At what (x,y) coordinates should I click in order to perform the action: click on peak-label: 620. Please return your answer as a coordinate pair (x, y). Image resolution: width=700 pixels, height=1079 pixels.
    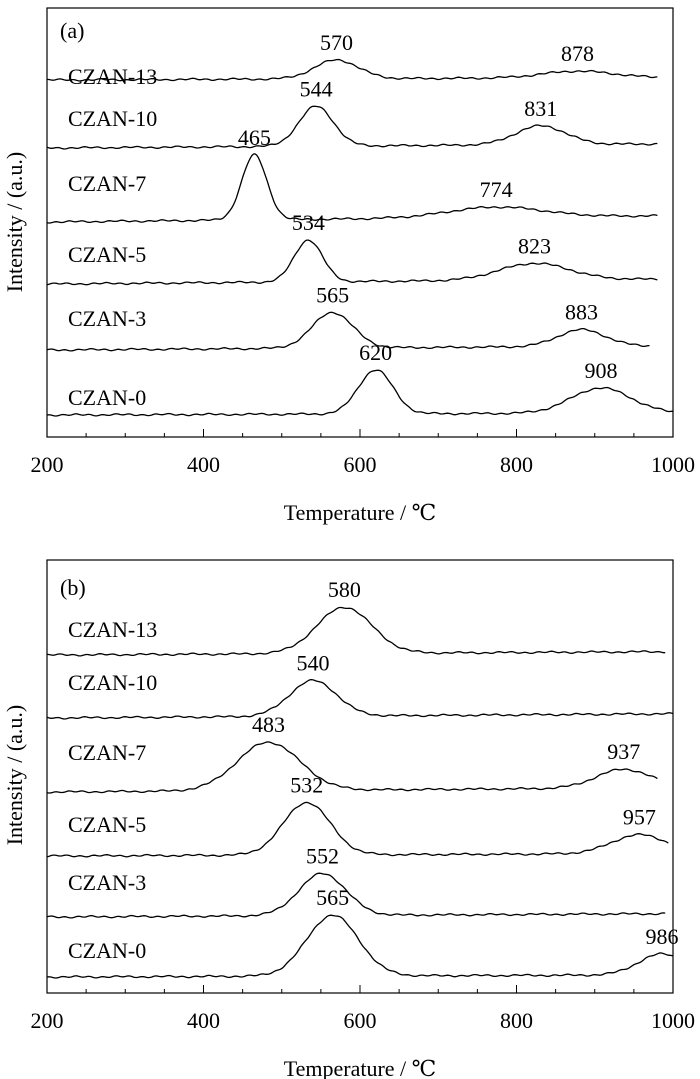
    Looking at the image, I should click on (375, 352).